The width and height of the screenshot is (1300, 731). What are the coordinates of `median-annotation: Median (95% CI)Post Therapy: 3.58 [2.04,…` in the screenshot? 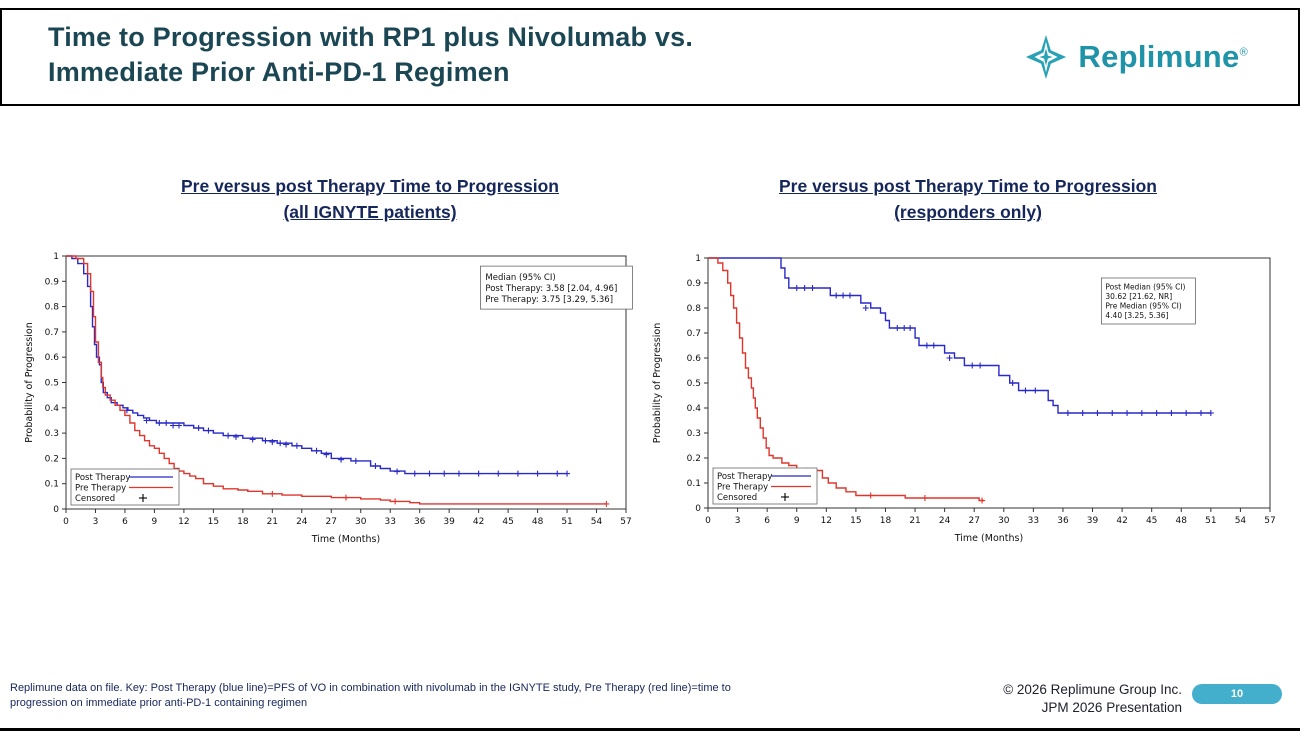 It's located at (556, 287).